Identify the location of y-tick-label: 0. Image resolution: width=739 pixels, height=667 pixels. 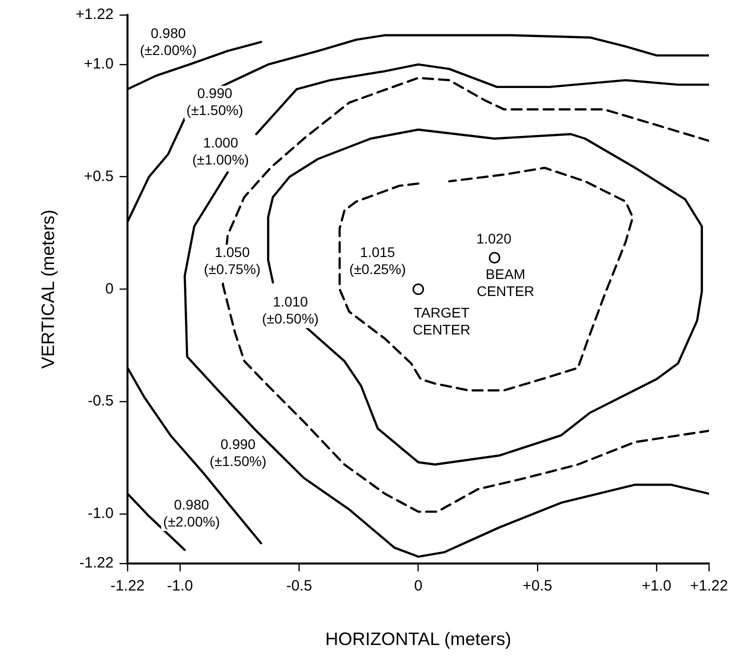
(109, 289).